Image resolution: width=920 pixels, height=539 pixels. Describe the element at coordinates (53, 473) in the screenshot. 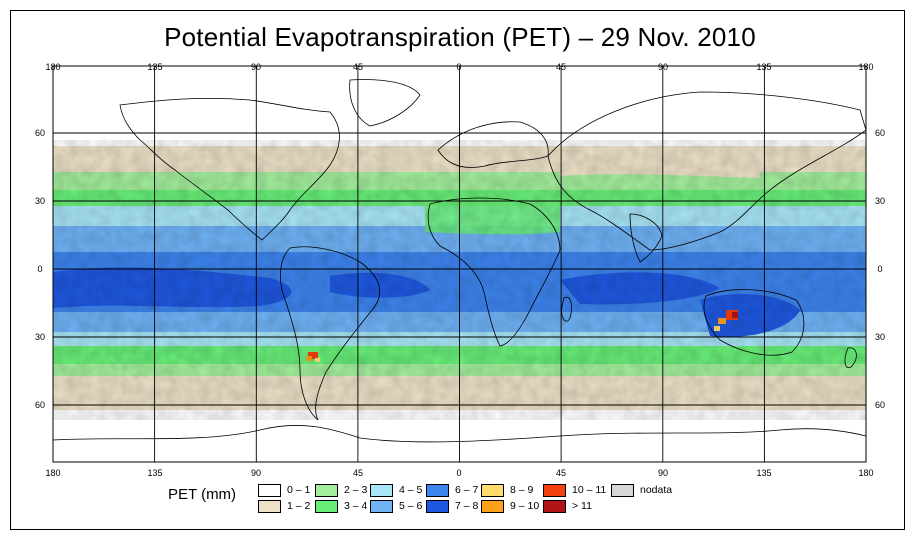

I see `lon-label-bottom-180w: 180` at that location.